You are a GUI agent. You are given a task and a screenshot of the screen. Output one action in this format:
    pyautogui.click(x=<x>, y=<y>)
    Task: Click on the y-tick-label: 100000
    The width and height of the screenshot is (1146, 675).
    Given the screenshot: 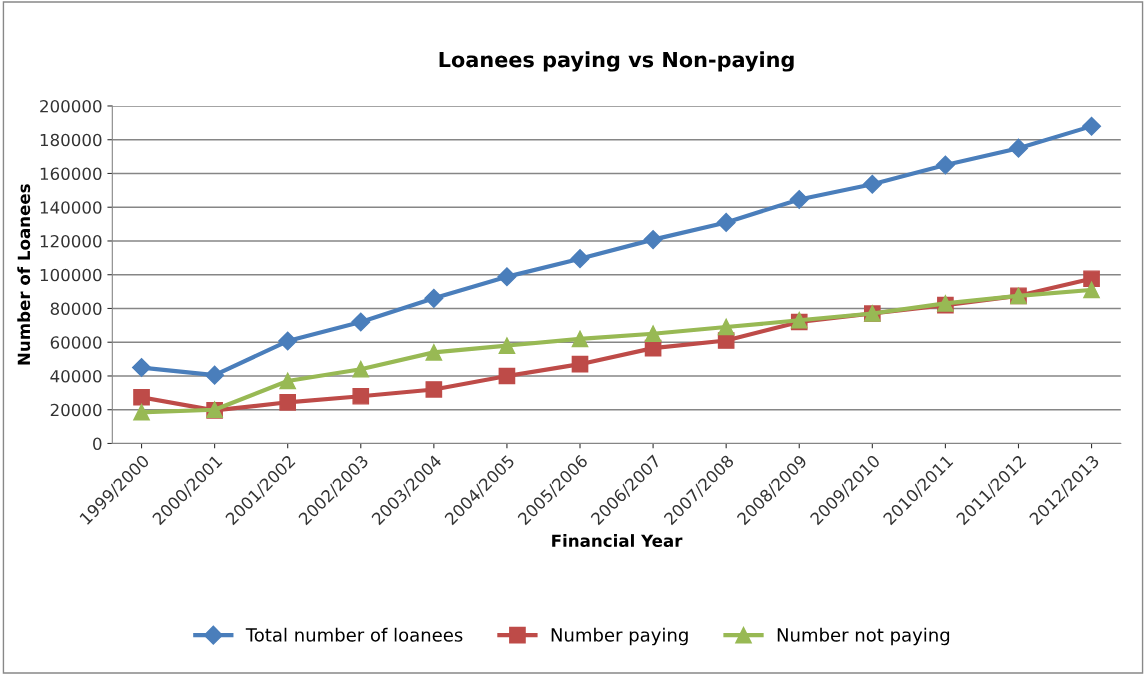 What is the action you would take?
    pyautogui.click(x=71, y=275)
    